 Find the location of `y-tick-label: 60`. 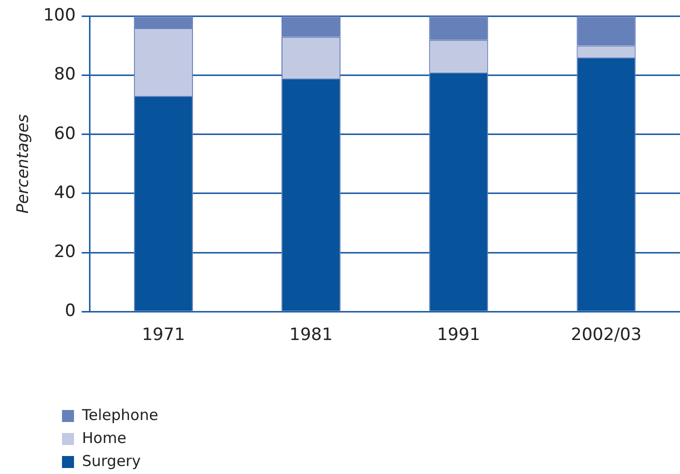

y-tick-label: 60 is located at coordinates (65, 134).